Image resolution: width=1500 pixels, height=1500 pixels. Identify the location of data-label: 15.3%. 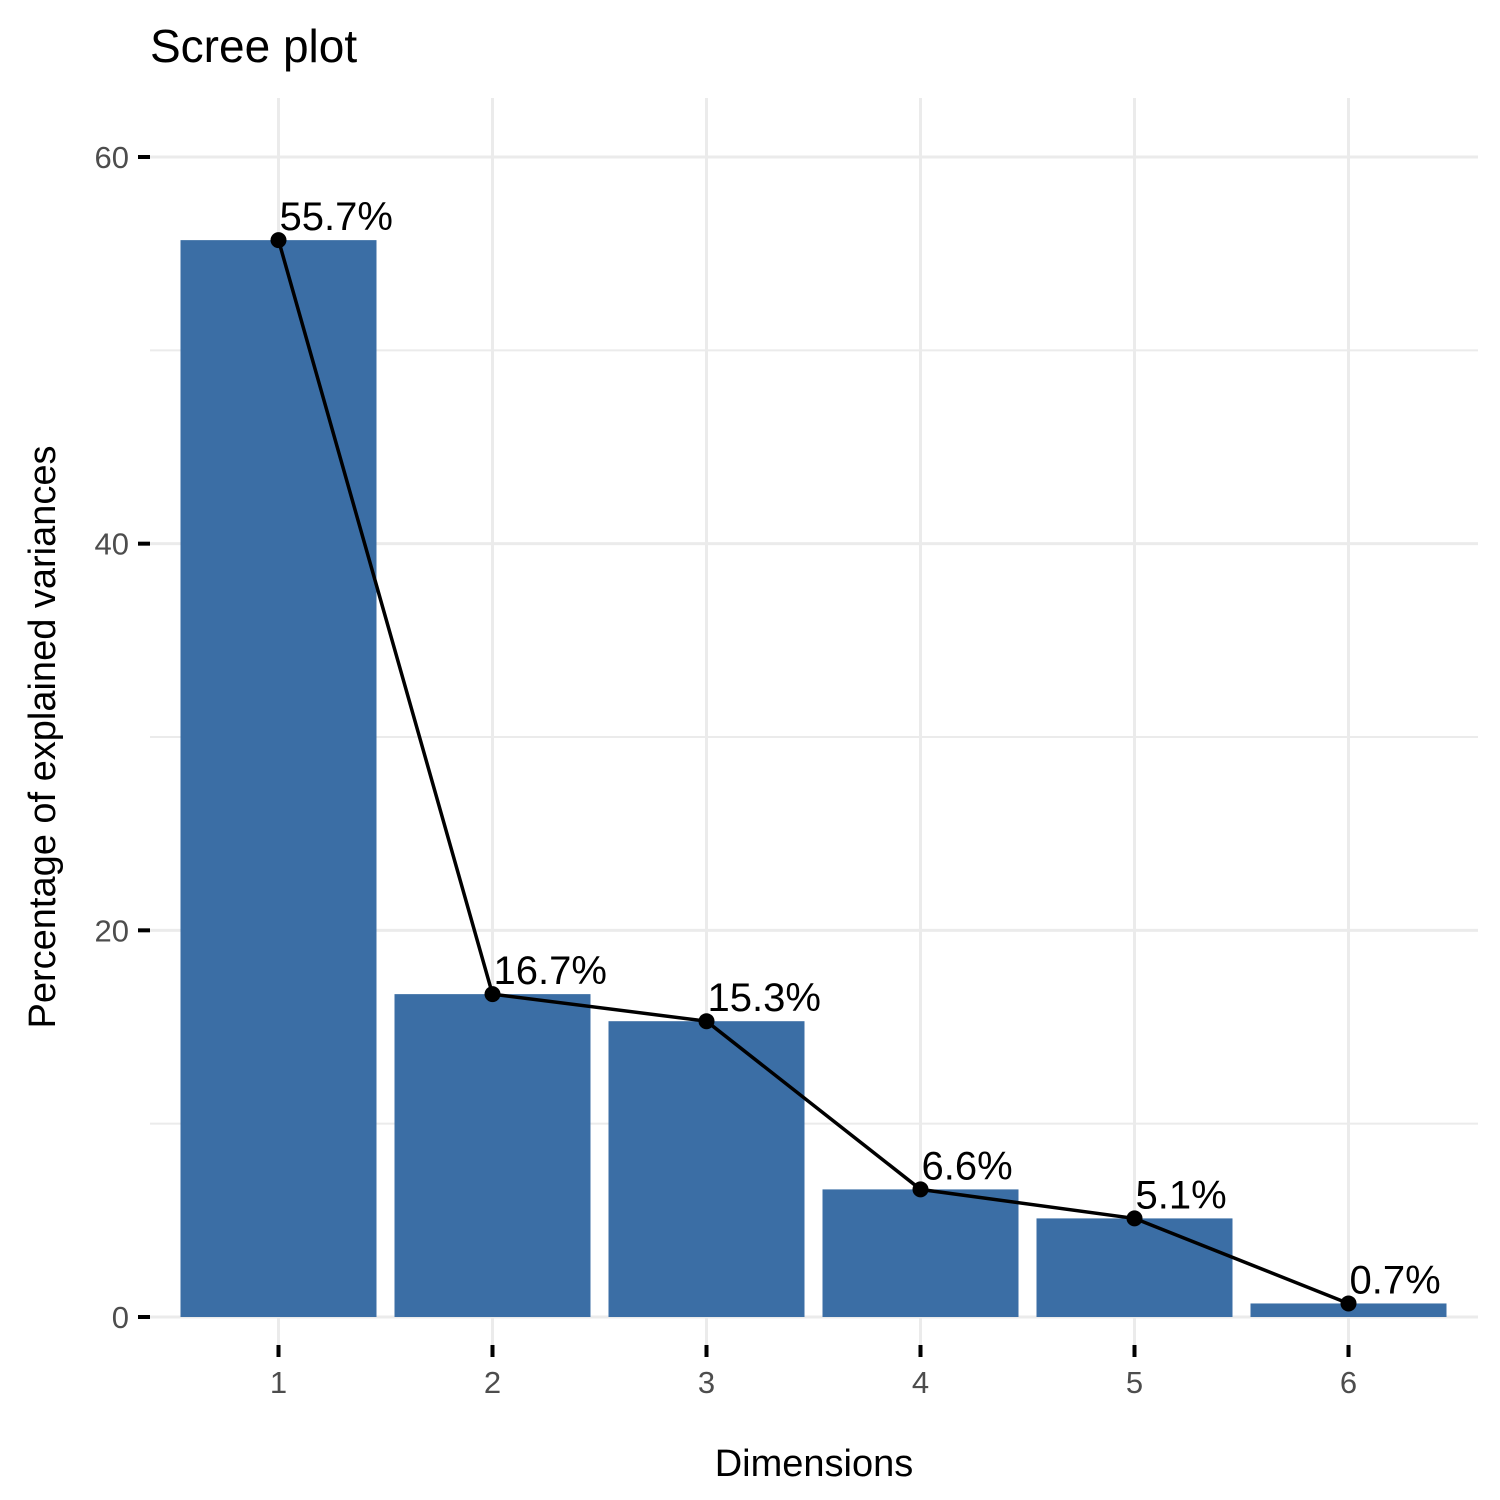
(764, 998).